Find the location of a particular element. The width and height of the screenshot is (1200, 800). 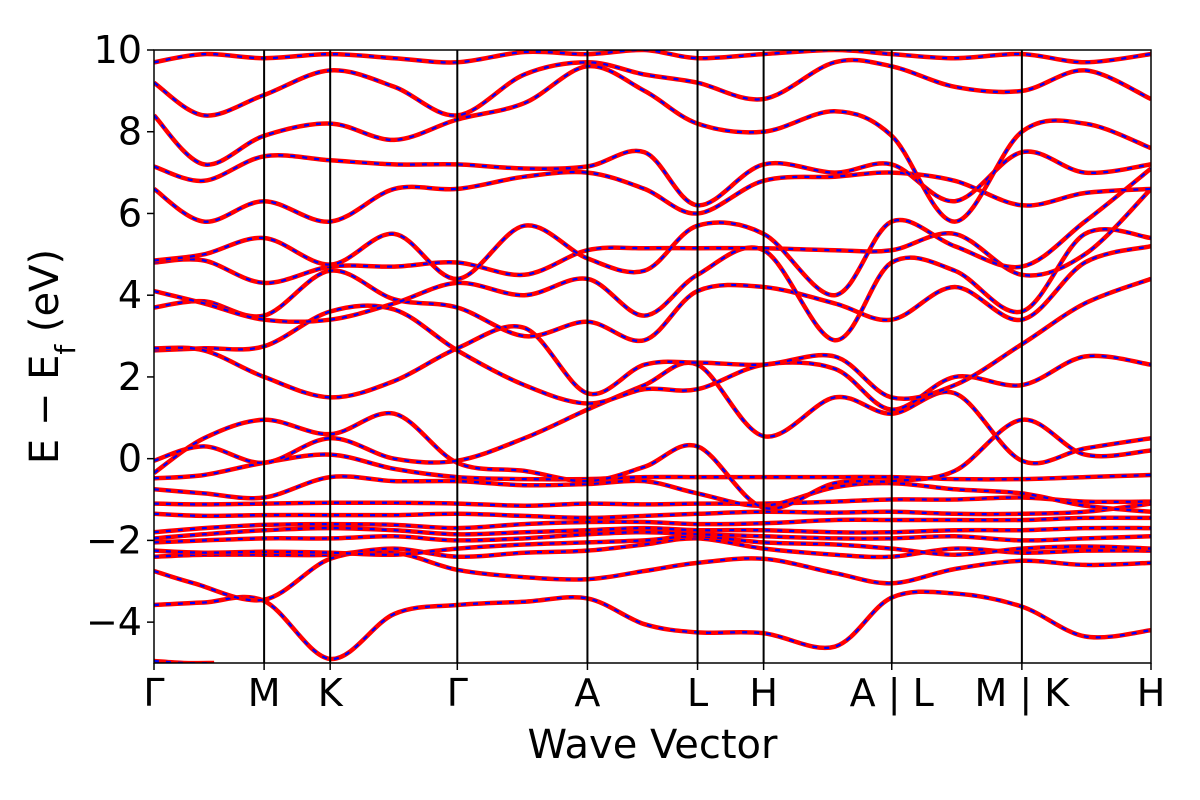

x-tick-label: L is located at coordinates (697, 693).